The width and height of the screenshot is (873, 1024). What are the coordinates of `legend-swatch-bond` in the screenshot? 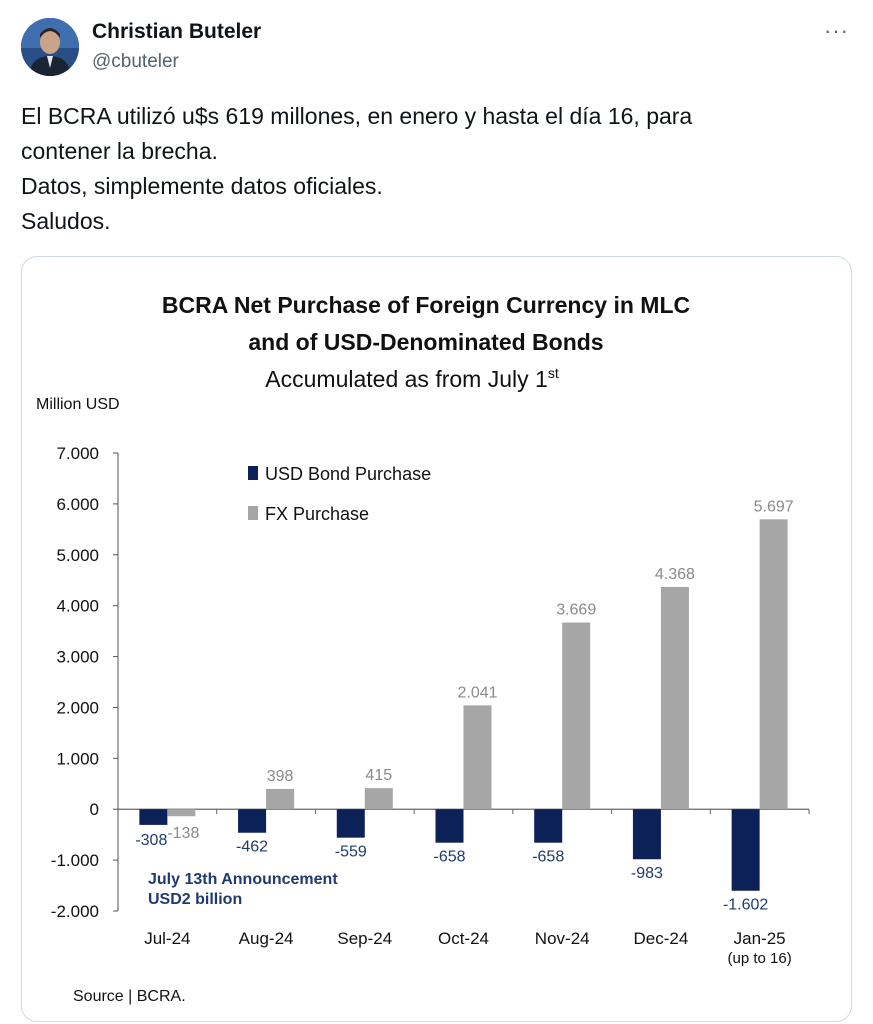 It's located at (253, 473).